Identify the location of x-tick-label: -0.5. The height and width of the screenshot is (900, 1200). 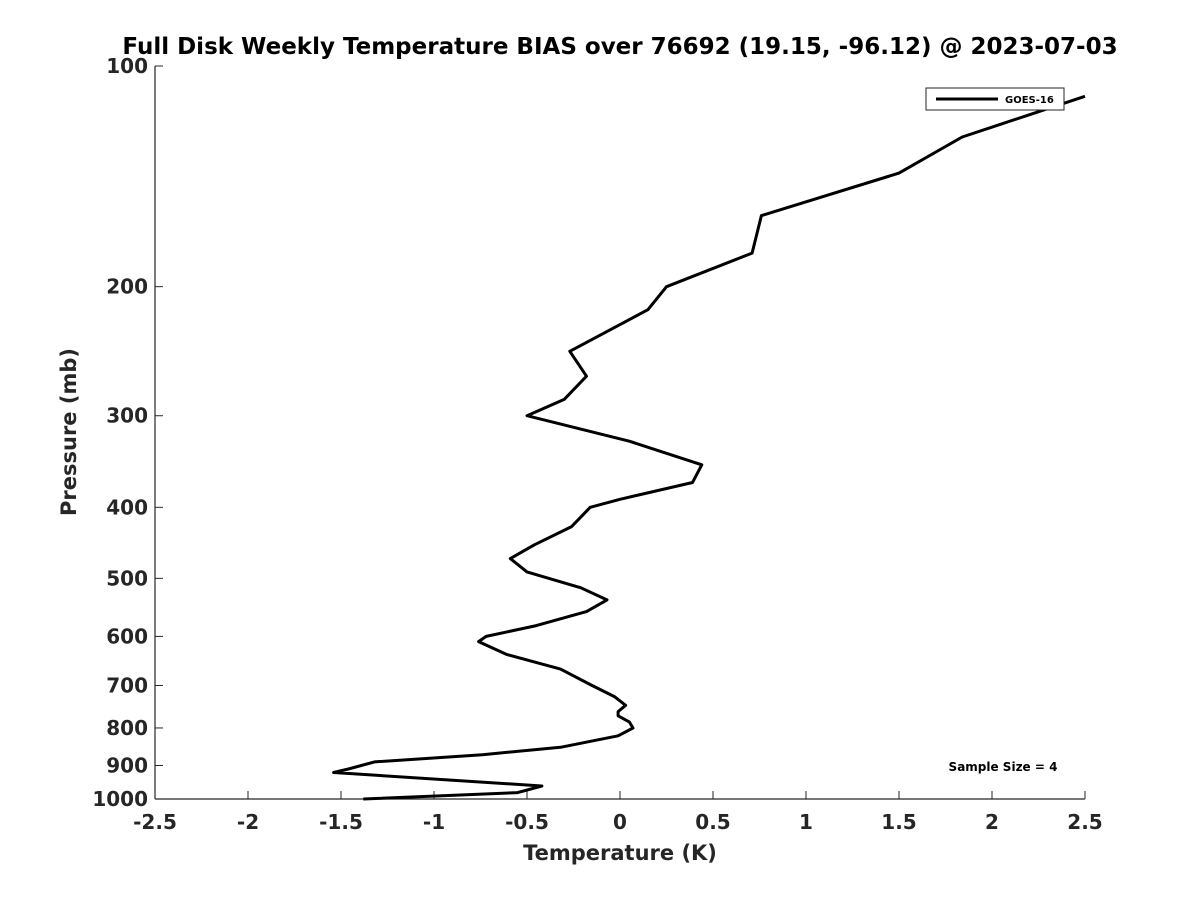
(527, 822).